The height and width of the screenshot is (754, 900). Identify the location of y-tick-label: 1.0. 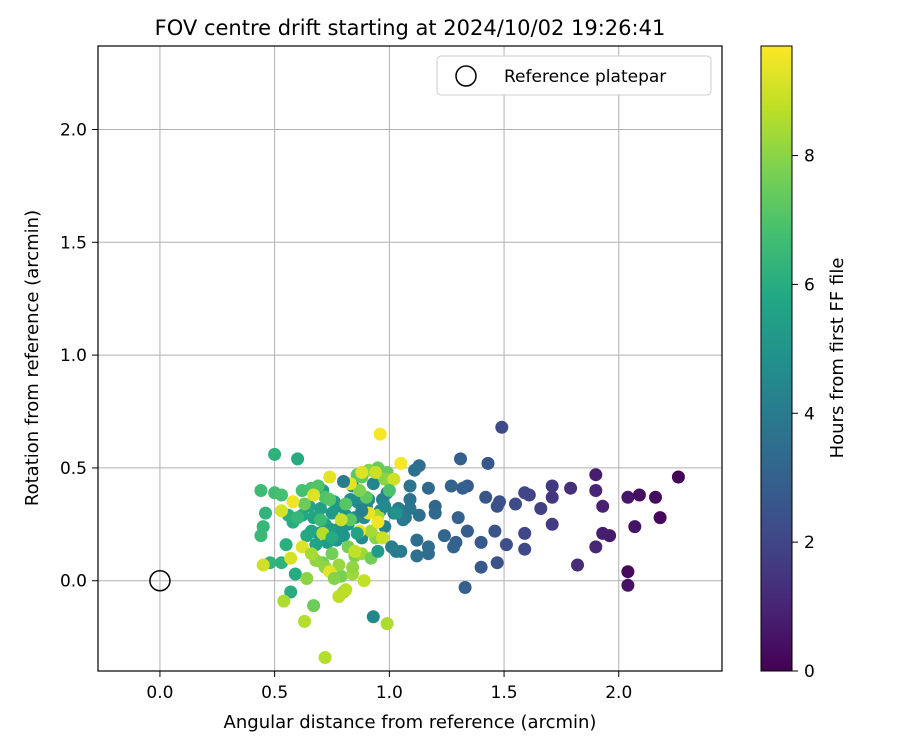
(73, 356).